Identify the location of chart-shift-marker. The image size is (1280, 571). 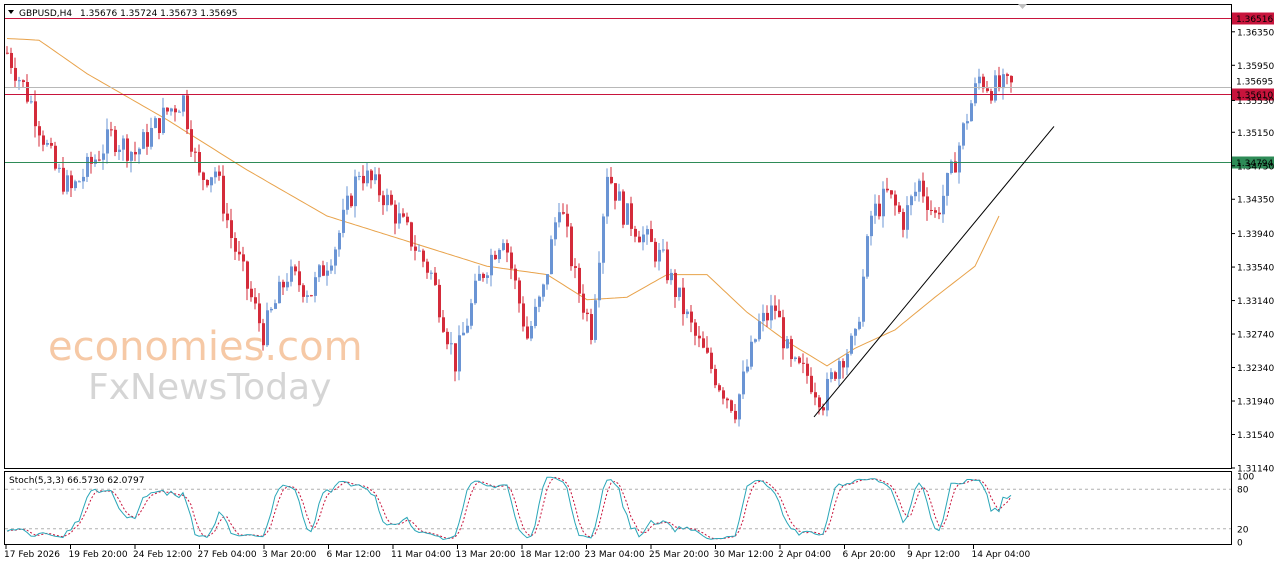
(1022, 6).